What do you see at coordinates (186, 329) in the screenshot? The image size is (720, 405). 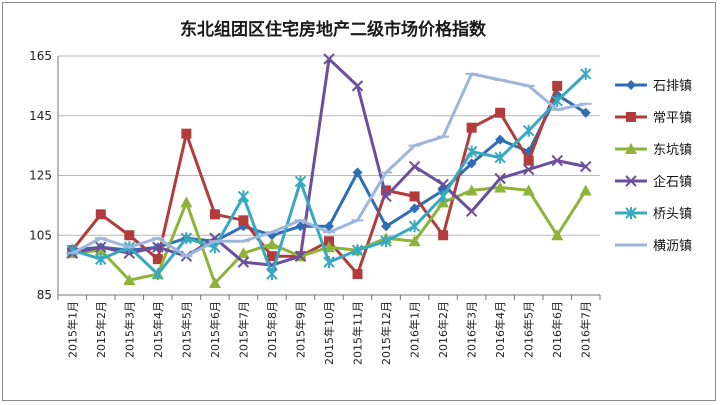 I see `x-tick-label: 2015年5月` at bounding box center [186, 329].